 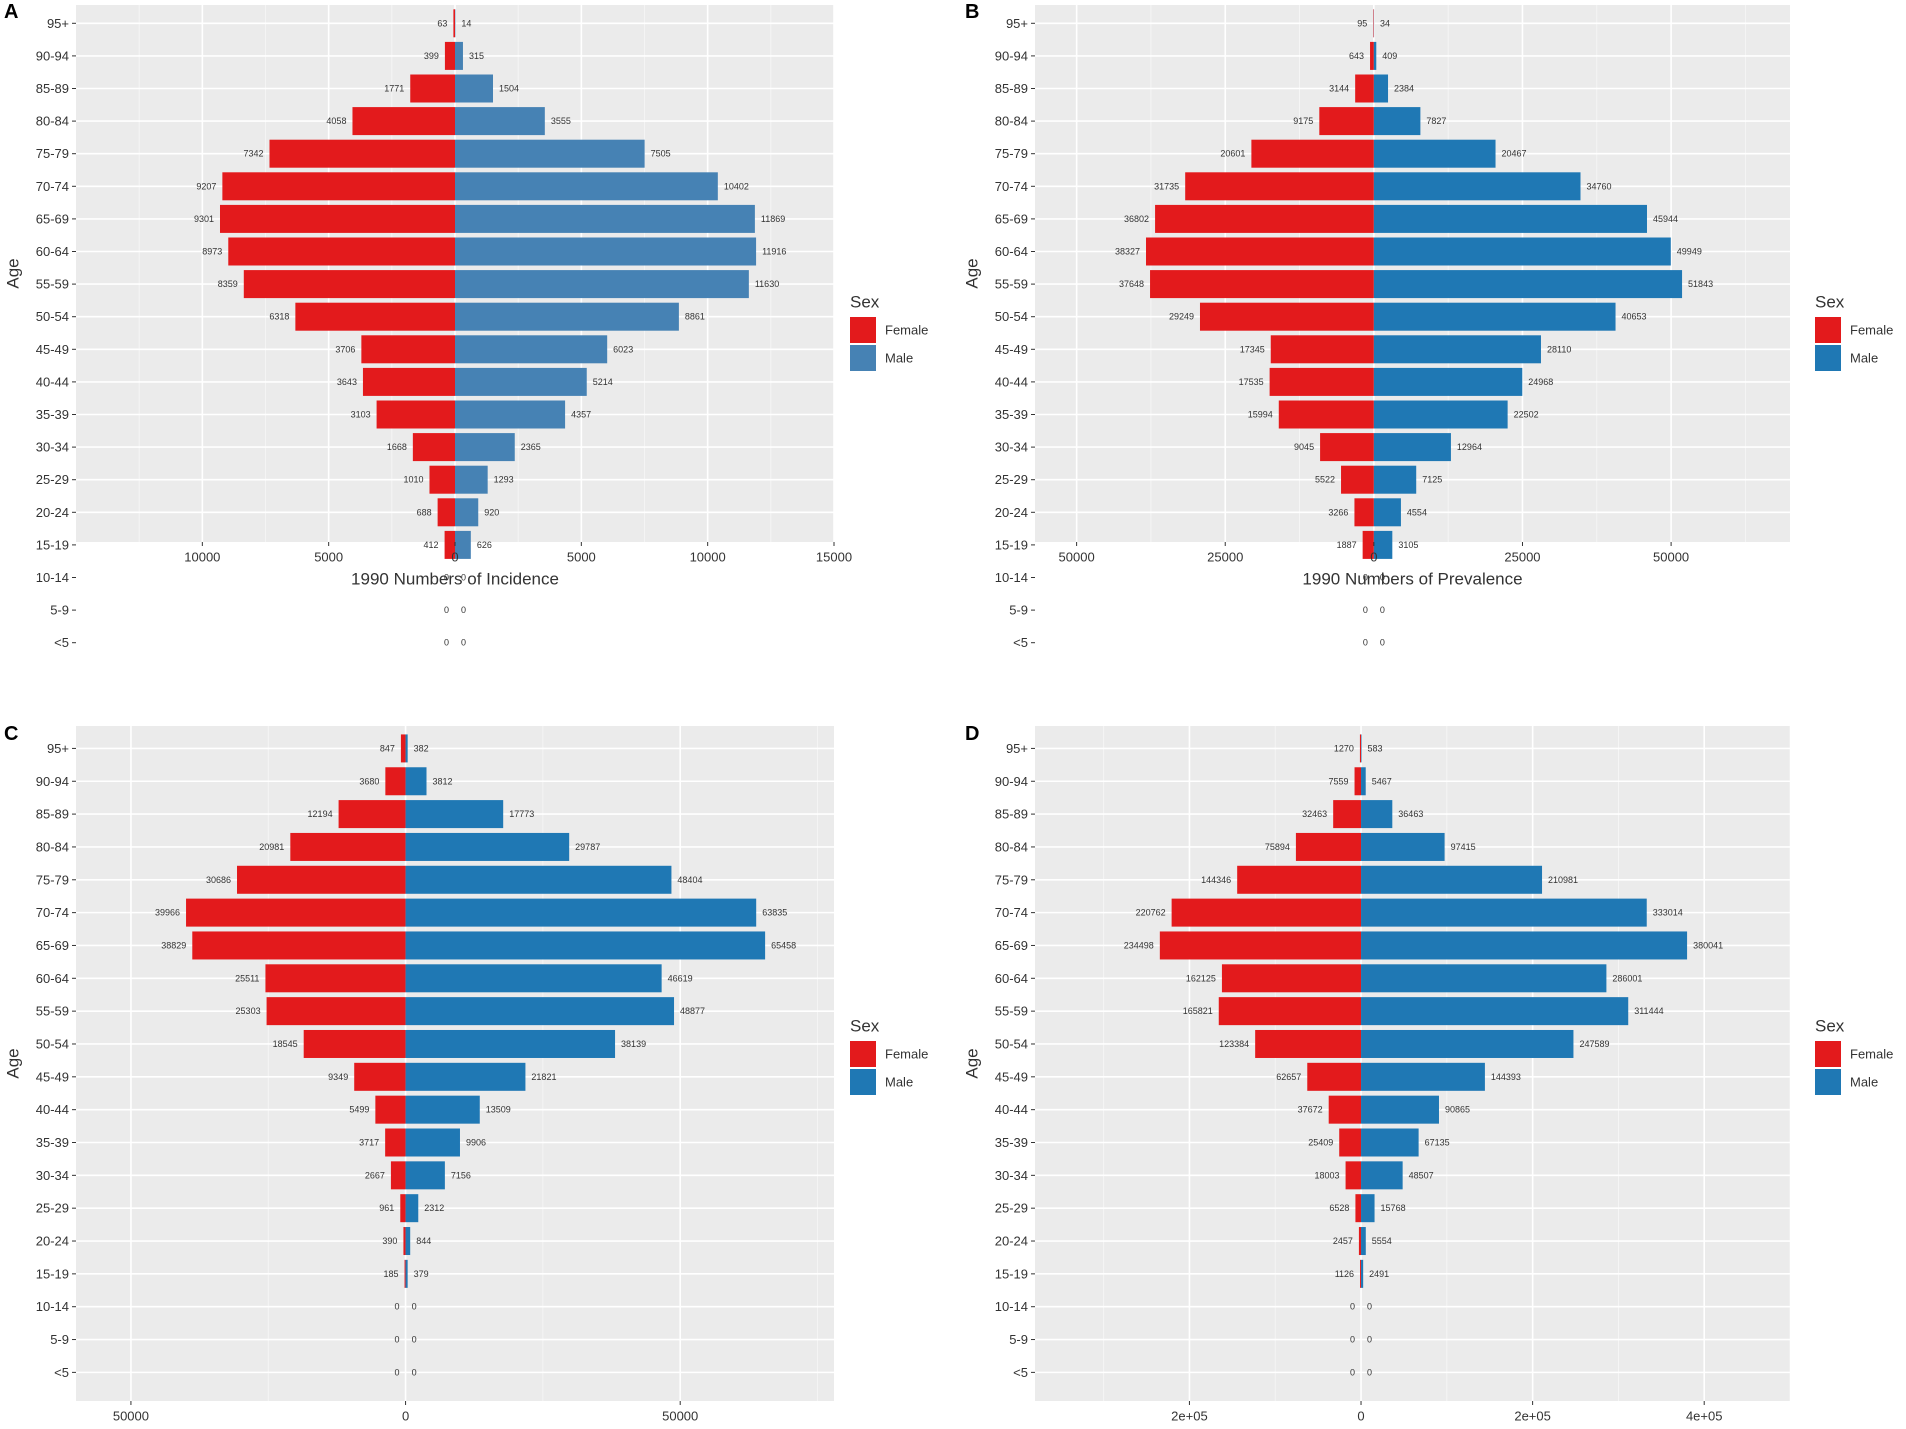 What do you see at coordinates (212, 252) in the screenshot?
I see `data-label-female: 8973` at bounding box center [212, 252].